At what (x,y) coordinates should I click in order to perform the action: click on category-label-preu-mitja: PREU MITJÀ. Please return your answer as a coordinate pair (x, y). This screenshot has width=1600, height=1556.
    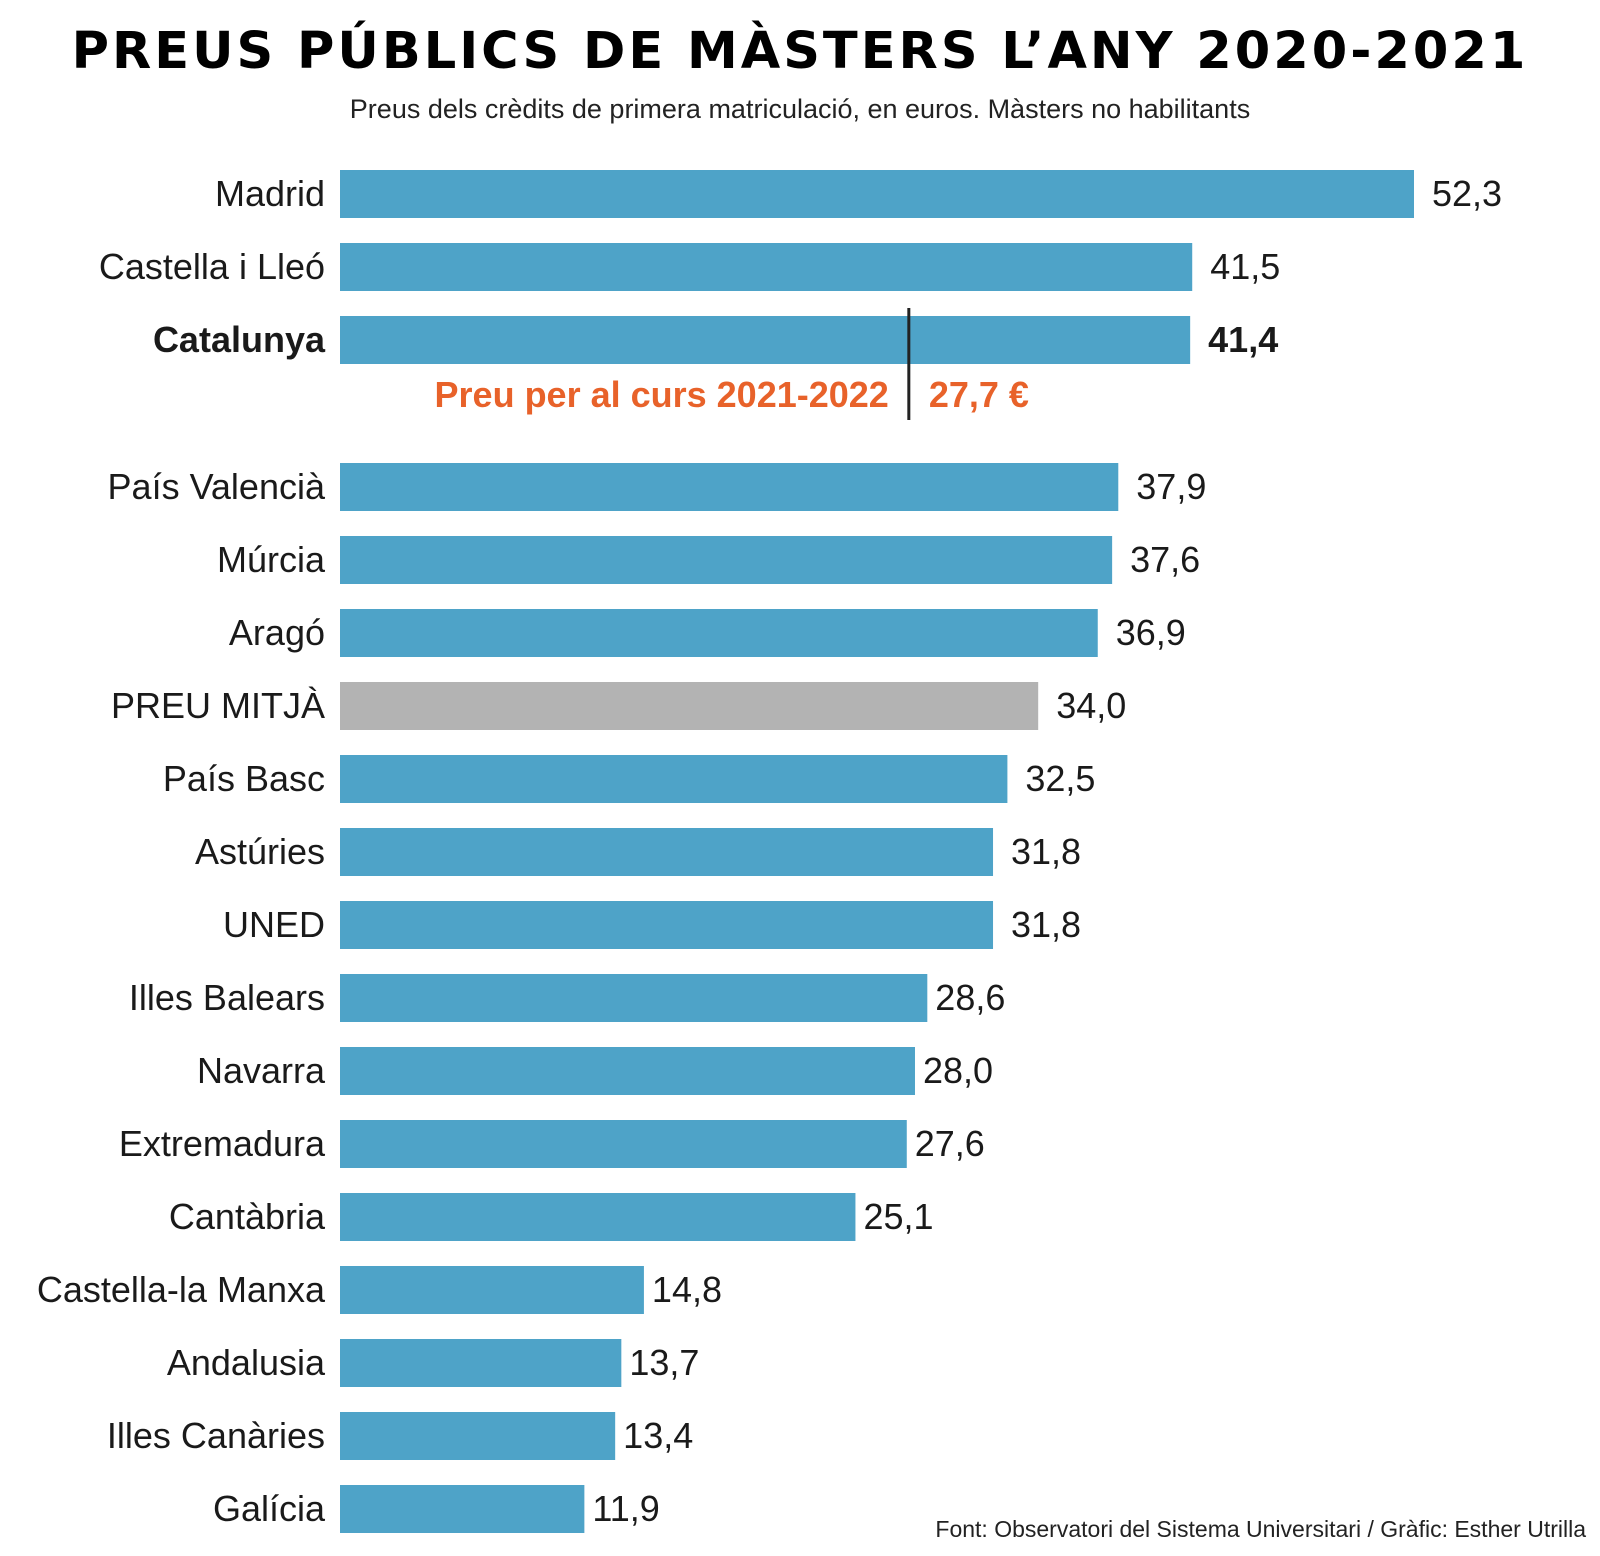
    Looking at the image, I should click on (218, 705).